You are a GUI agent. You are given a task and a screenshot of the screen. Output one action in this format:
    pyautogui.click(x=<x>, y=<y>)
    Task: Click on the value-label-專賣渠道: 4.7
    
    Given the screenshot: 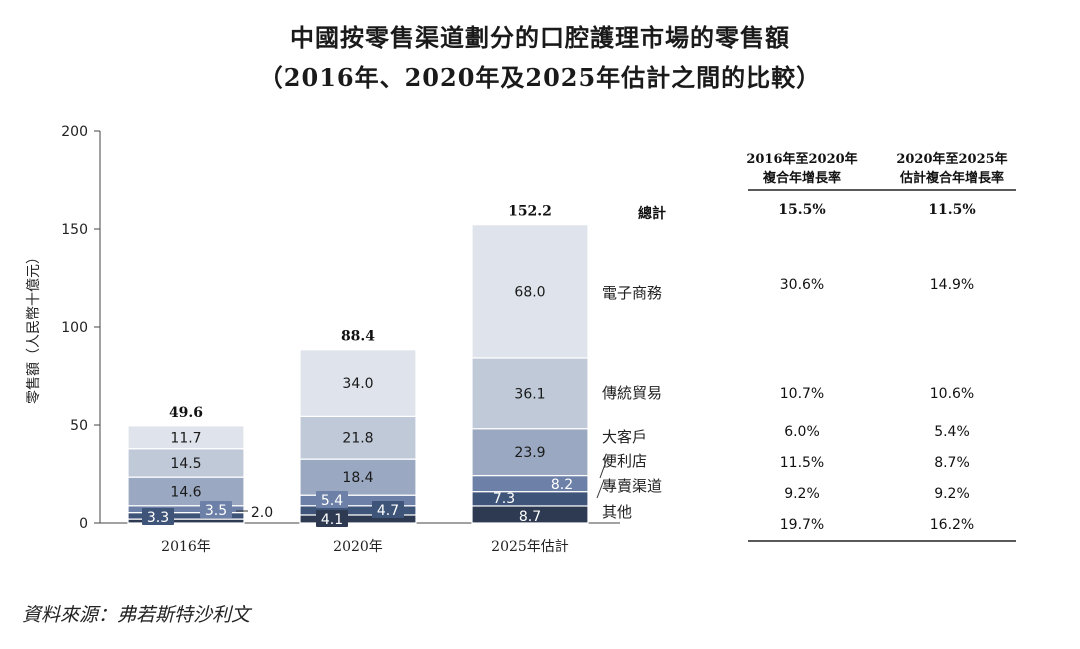 What is the action you would take?
    pyautogui.click(x=388, y=511)
    